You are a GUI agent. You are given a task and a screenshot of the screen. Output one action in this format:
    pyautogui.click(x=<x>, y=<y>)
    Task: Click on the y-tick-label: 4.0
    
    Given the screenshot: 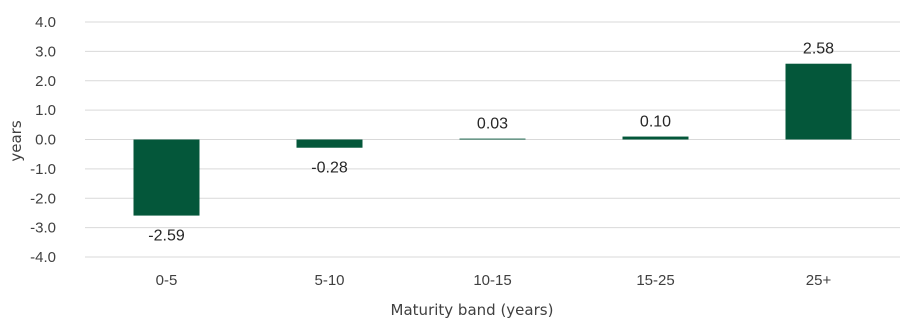 What is the action you would take?
    pyautogui.click(x=45, y=22)
    